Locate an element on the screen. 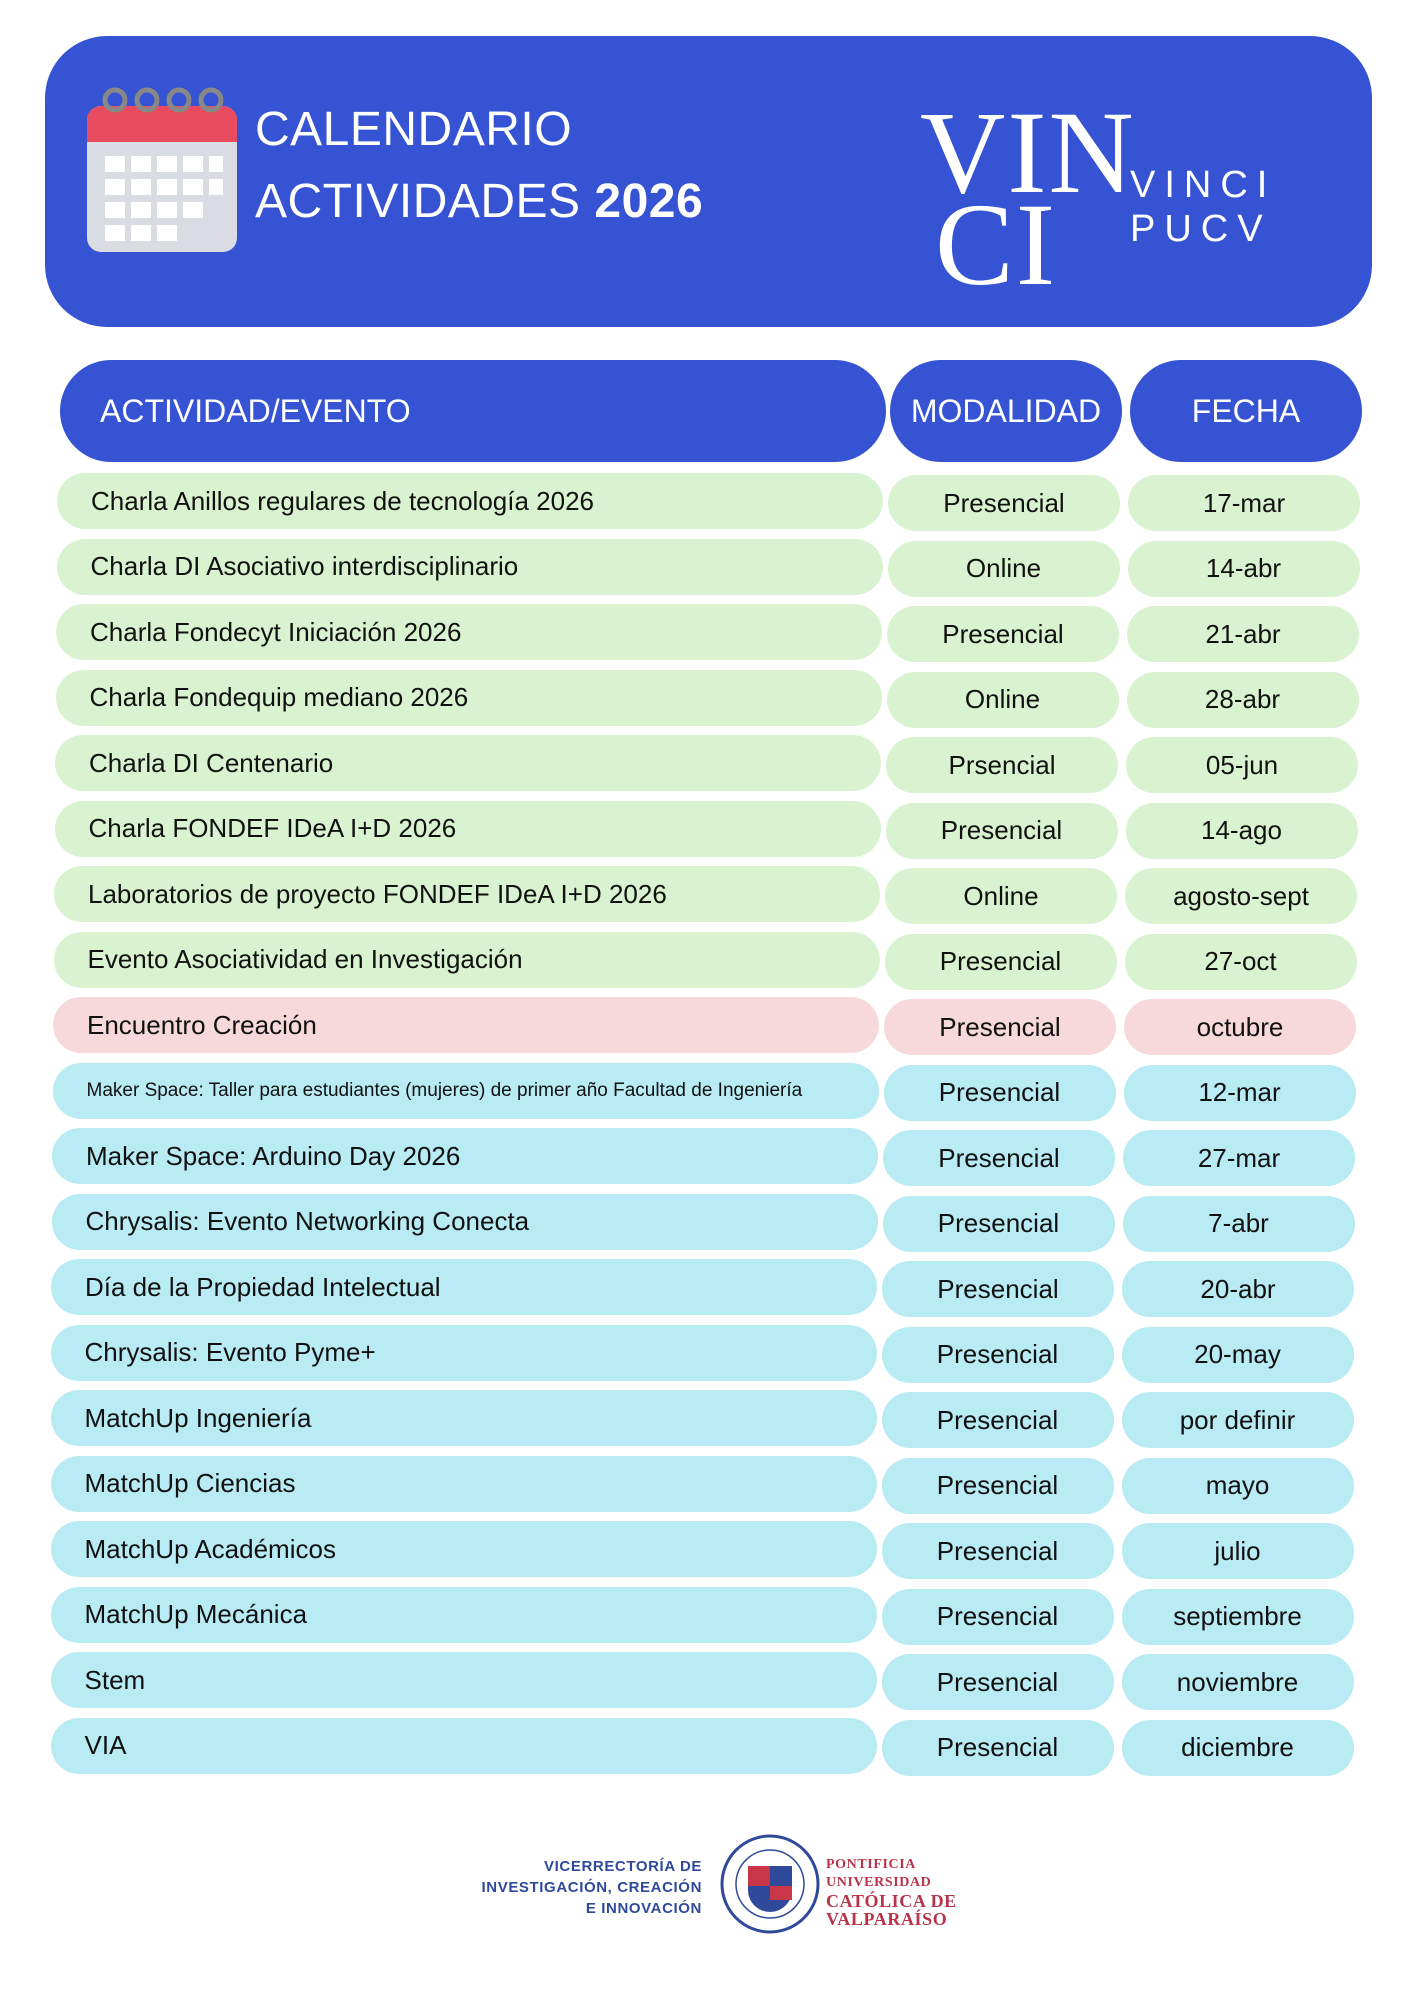 This screenshot has height=2000, width=1414. date-cell: julio is located at coordinates (1237, 1551).